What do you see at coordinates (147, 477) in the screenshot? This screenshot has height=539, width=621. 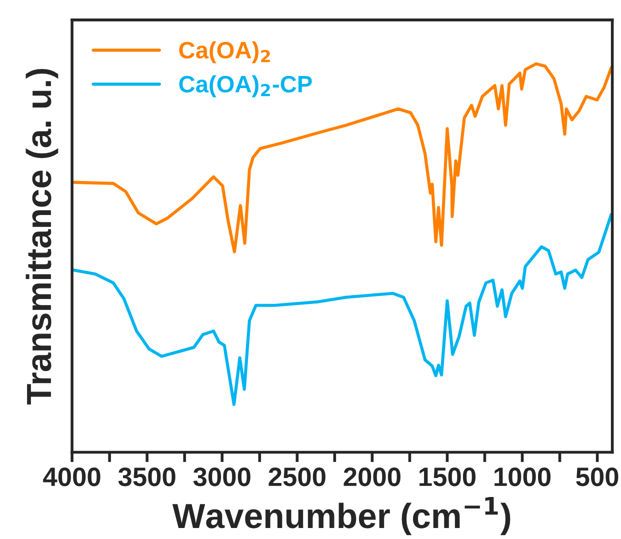 I see `x-tick-label: 3500` at bounding box center [147, 477].